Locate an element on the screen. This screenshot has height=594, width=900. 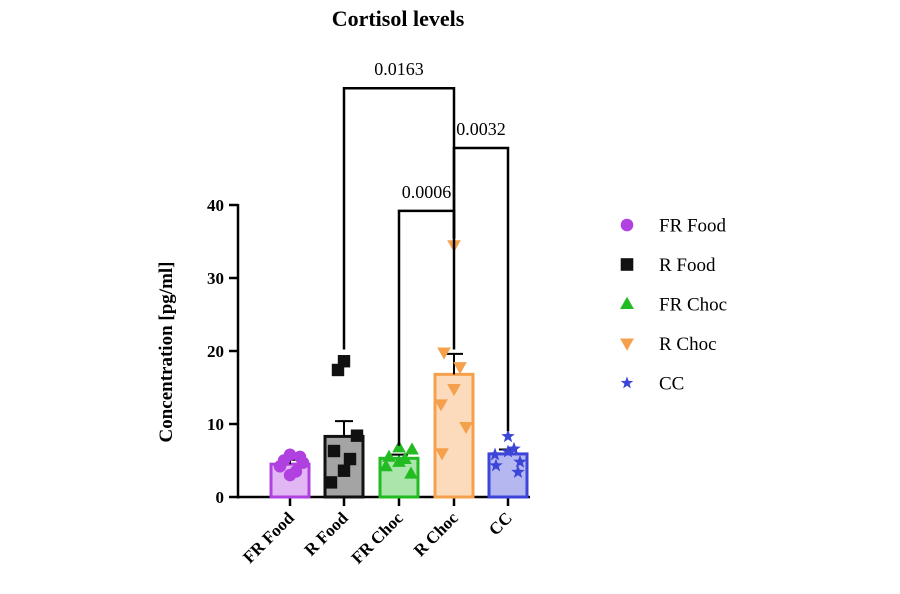
y-tick-label-20: 20 is located at coordinates (215, 351).